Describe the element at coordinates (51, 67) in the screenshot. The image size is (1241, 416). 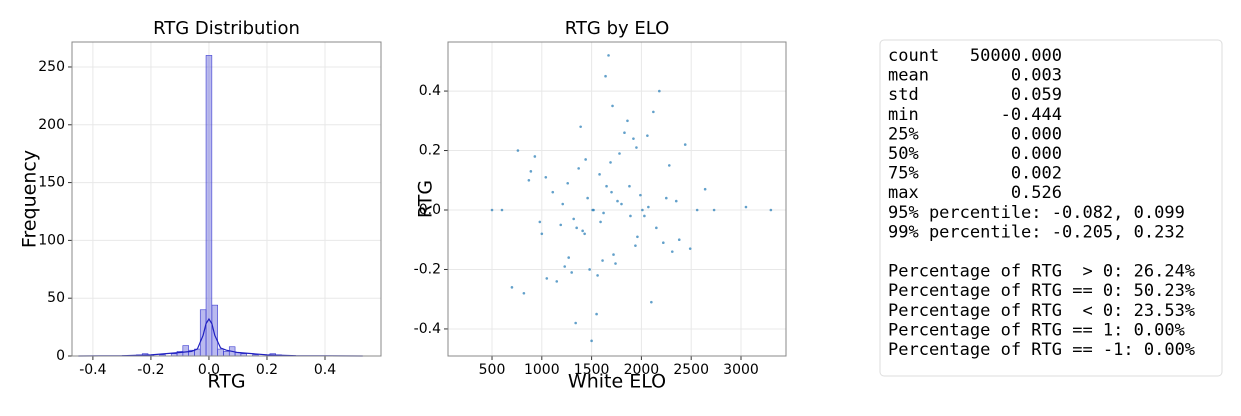
I see `y-tick-label: 250` at that location.